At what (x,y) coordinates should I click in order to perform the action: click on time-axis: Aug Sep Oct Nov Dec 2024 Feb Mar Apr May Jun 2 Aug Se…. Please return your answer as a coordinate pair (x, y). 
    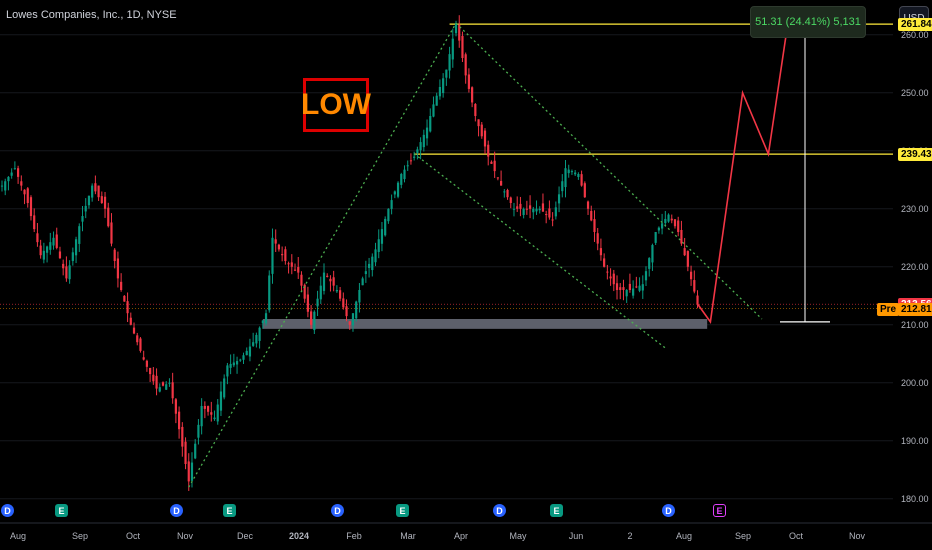
    Looking at the image, I should click on (466, 536).